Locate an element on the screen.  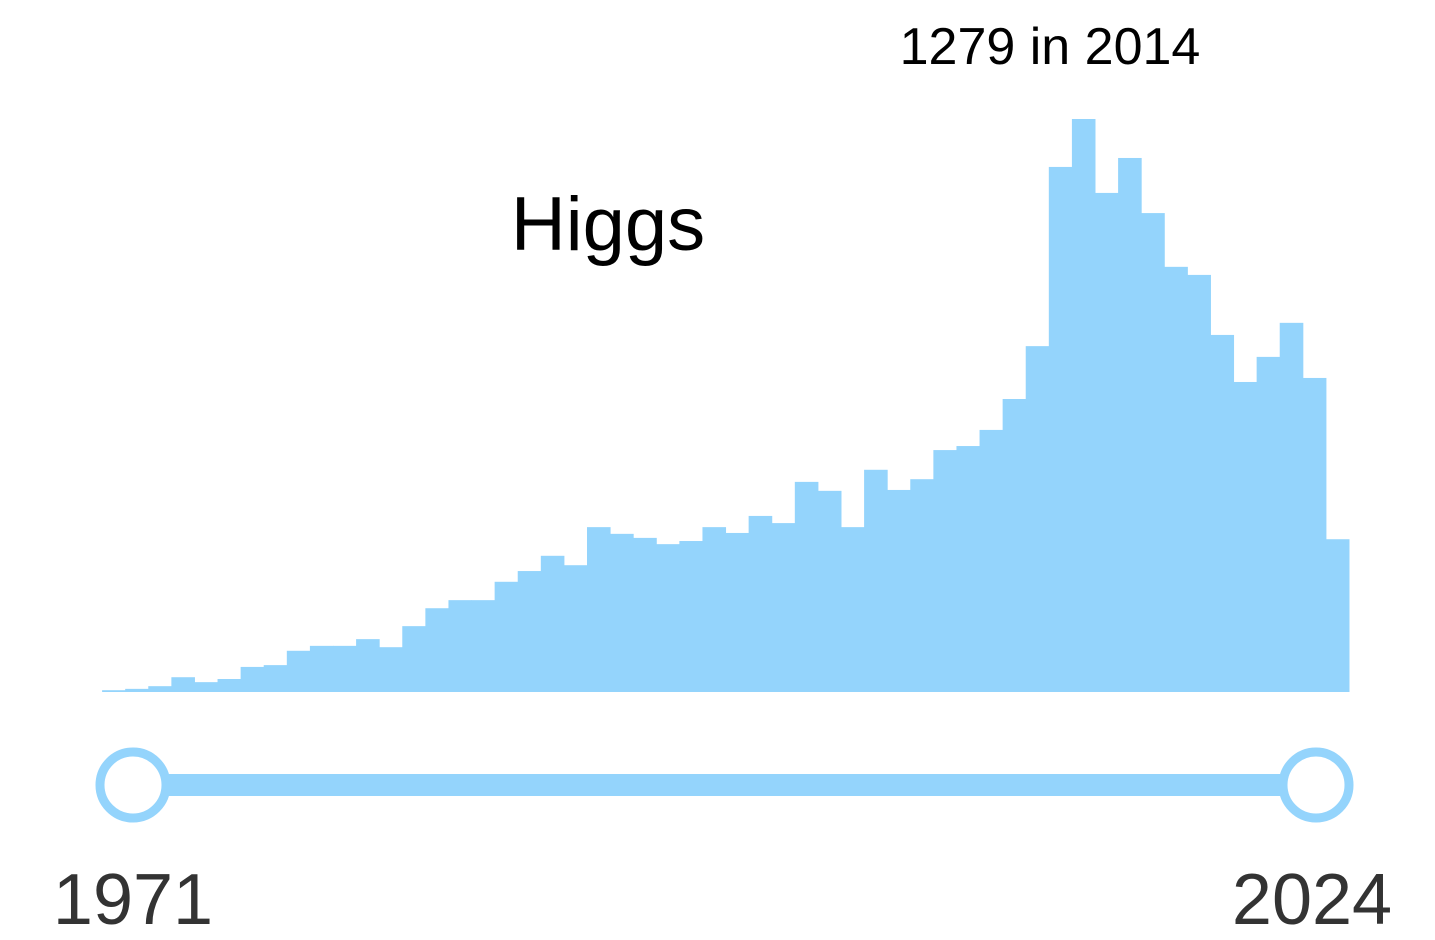
chart-title: Higgs is located at coordinates (608, 224).